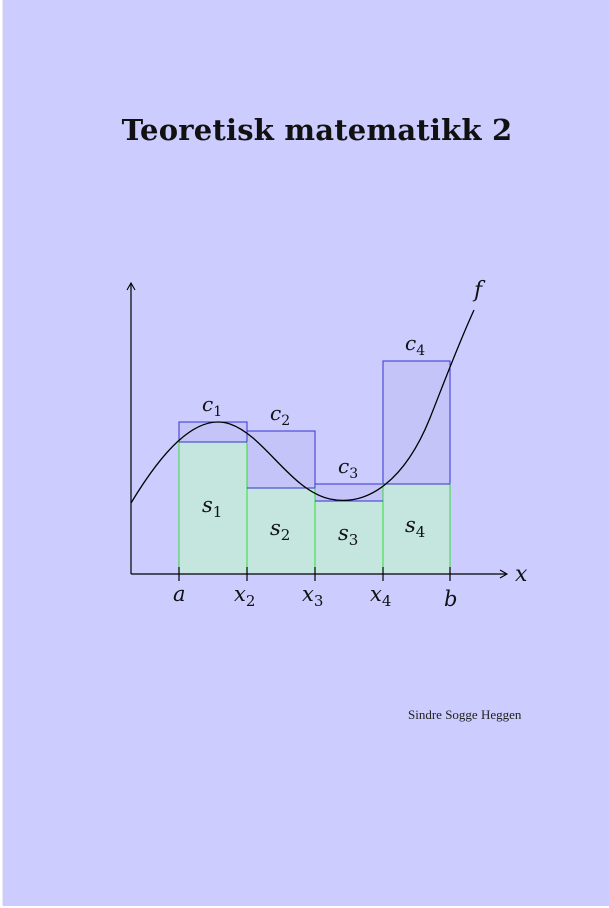  Describe the element at coordinates (479, 290) in the screenshot. I see `function-label: f` at that location.